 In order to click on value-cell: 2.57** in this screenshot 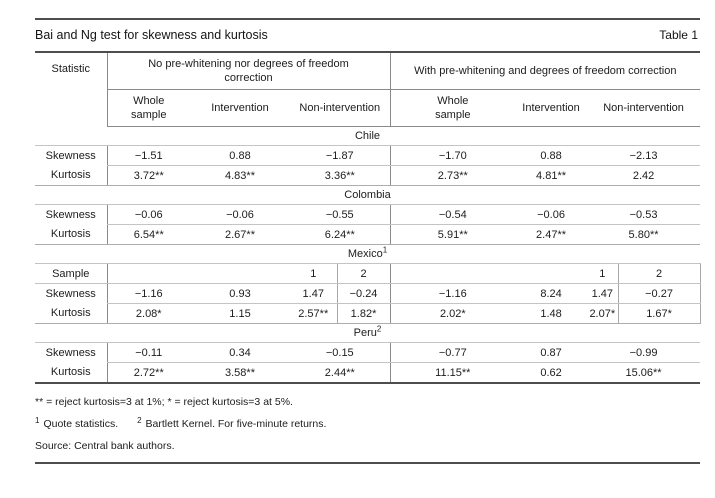, I will do `click(313, 313)`.